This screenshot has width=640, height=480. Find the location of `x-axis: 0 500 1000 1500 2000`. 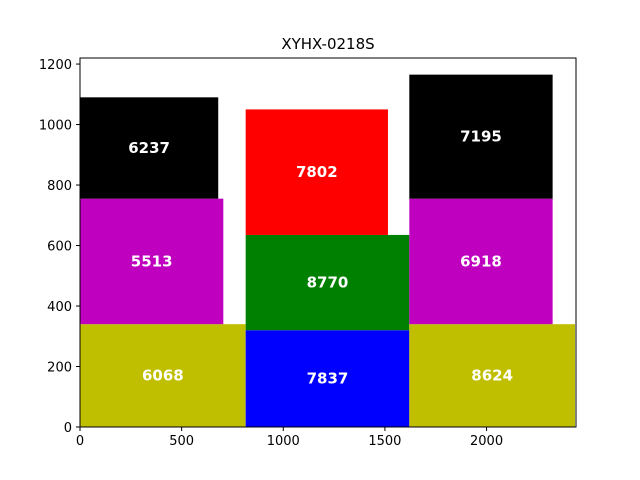

x-axis: 0 500 1000 1500 2000 is located at coordinates (289, 438).